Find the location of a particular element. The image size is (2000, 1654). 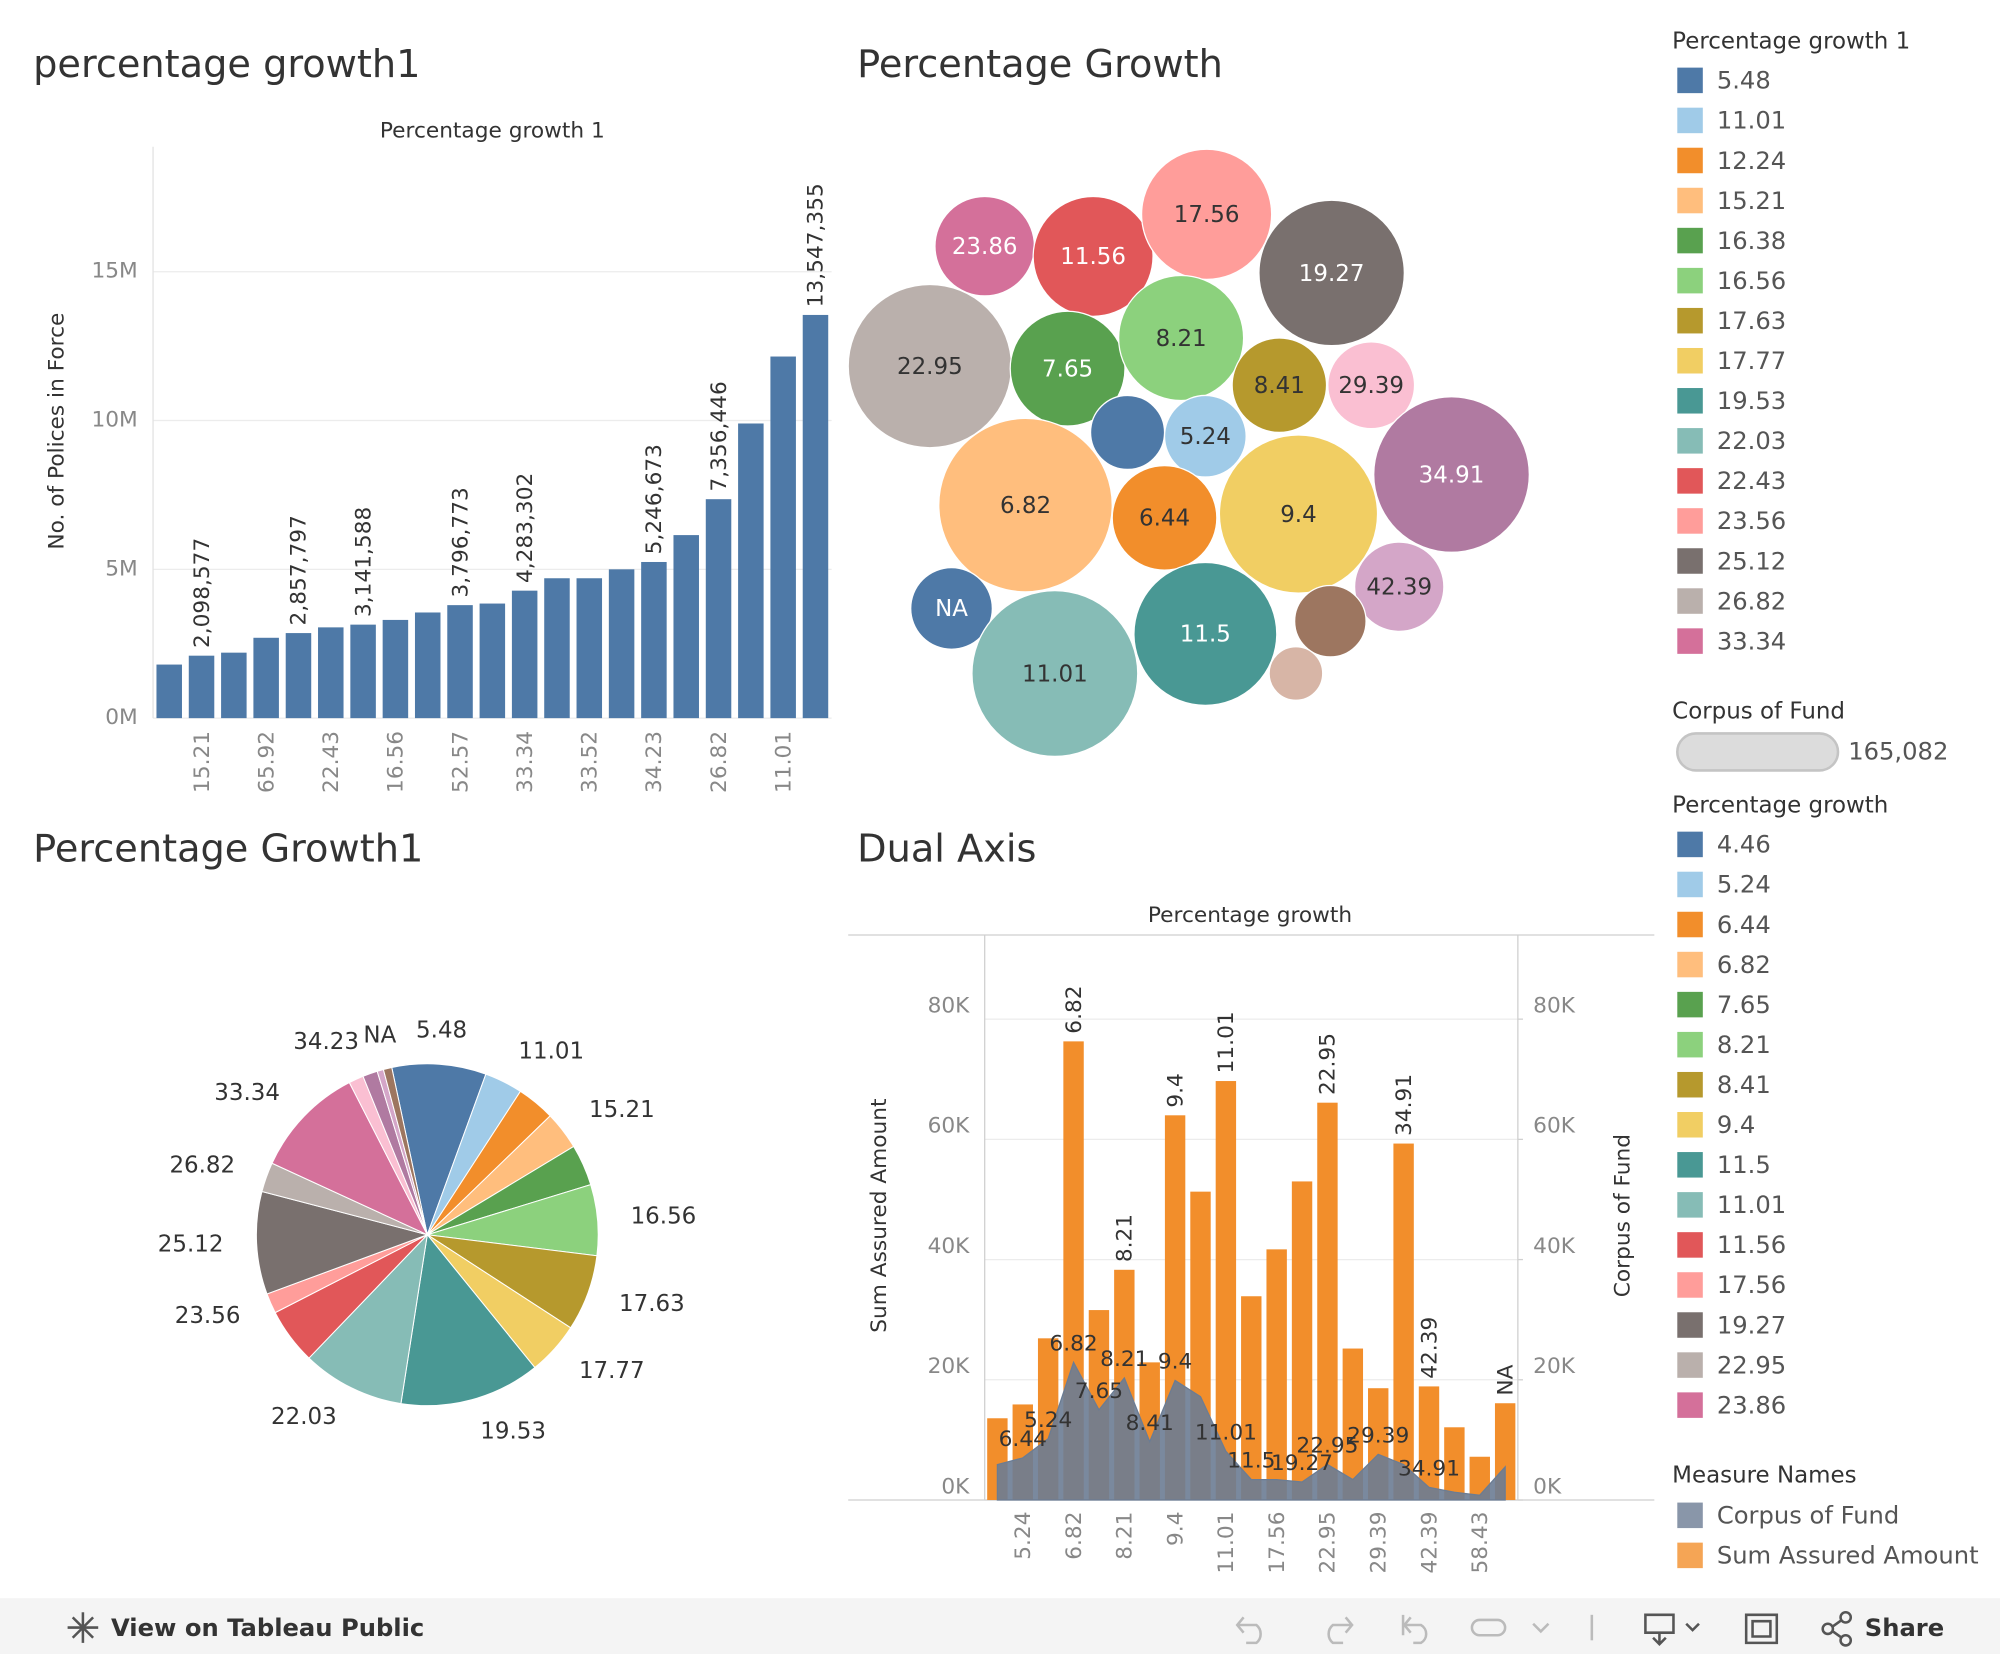

revert-icon is located at coordinates (1414, 1629).